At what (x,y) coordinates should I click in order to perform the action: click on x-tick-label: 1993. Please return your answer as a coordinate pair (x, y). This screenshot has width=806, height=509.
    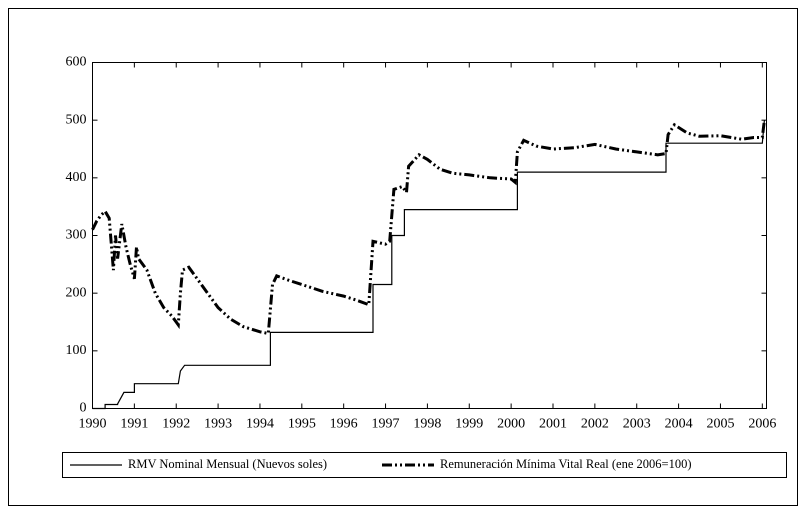
    Looking at the image, I should click on (218, 424).